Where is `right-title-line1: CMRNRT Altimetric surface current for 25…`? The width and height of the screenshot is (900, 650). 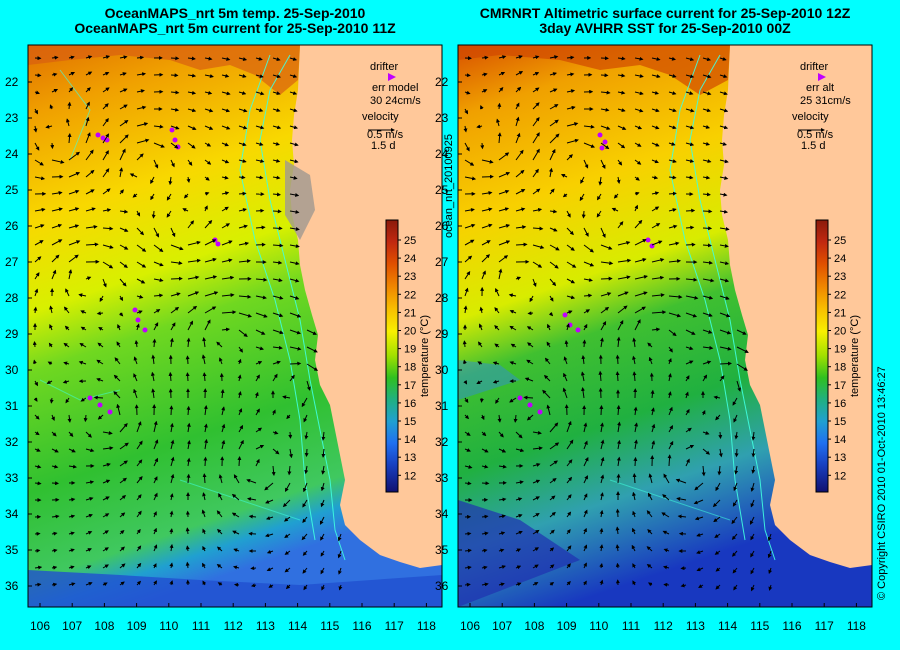
right-title-line1: CMRNRT Altimetric surface current for 25… is located at coordinates (665, 13).